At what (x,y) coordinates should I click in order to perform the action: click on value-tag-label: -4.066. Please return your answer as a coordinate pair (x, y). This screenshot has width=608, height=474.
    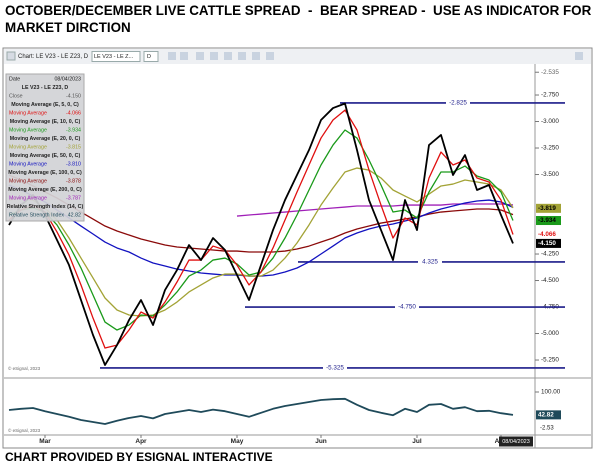
    Looking at the image, I should click on (547, 234).